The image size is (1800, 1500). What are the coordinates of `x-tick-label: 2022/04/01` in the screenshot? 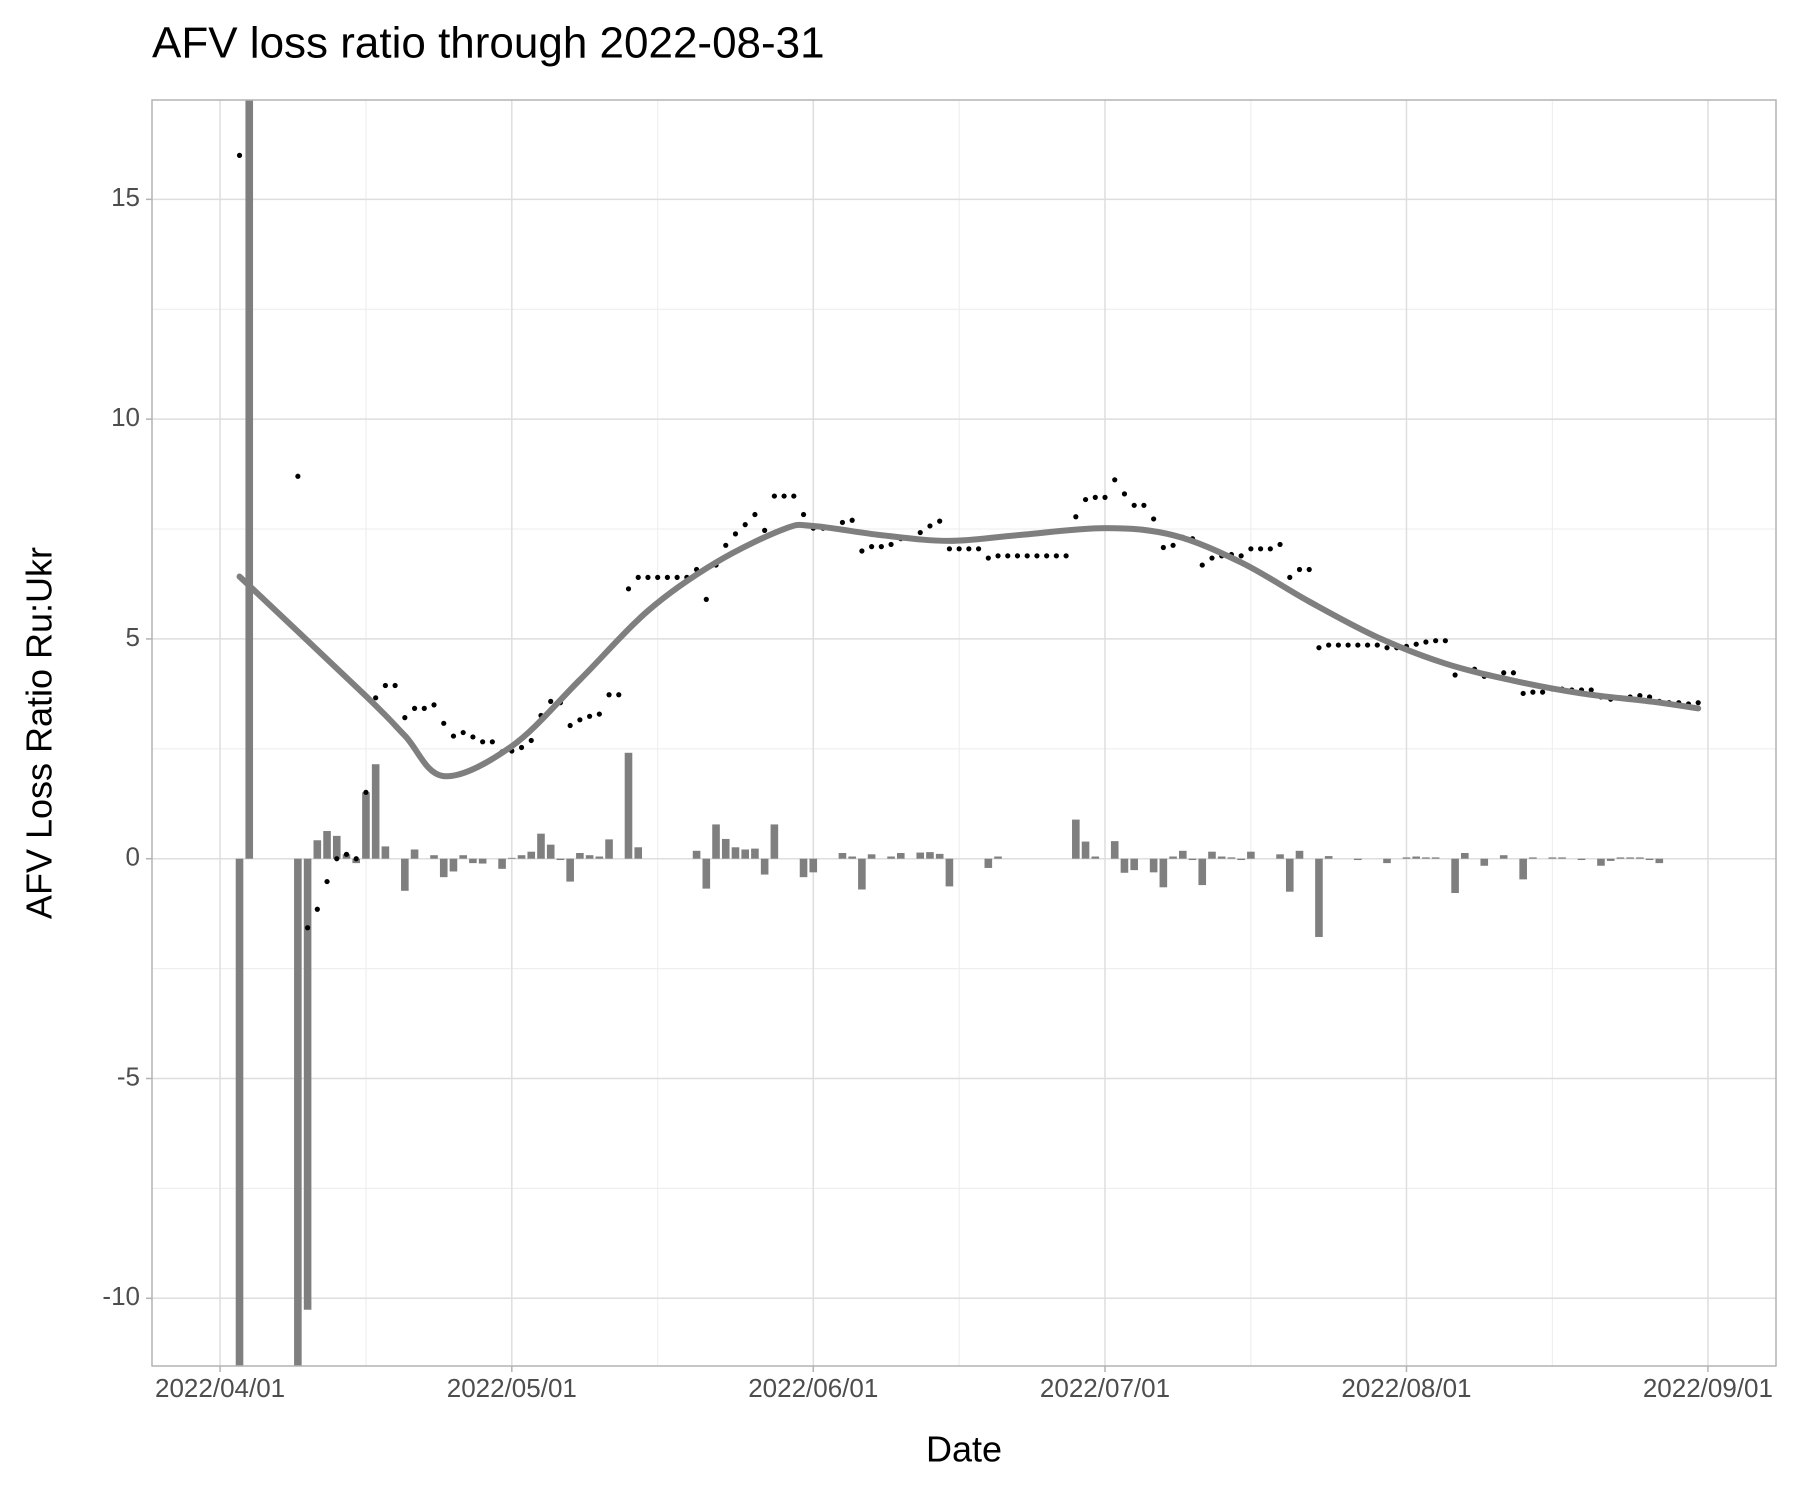 It's located at (220, 1388).